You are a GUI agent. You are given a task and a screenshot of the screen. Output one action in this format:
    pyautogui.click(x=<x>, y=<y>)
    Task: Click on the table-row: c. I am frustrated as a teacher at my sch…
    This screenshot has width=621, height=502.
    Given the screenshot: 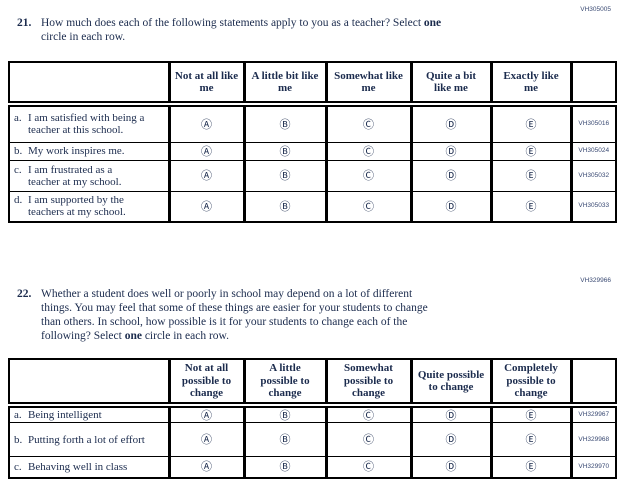 What is the action you would take?
    pyautogui.click(x=312, y=175)
    